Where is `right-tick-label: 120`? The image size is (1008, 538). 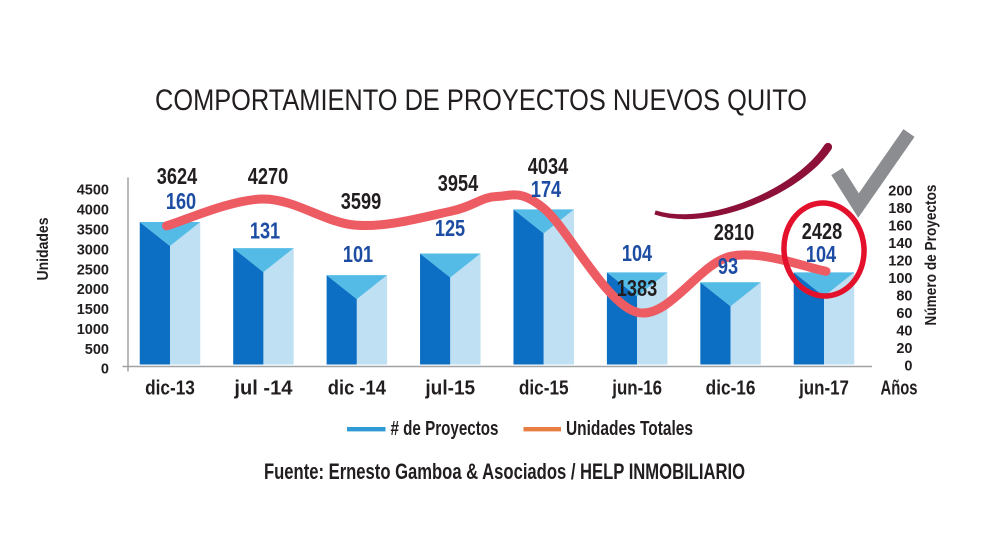
right-tick-label: 120 is located at coordinates (900, 262).